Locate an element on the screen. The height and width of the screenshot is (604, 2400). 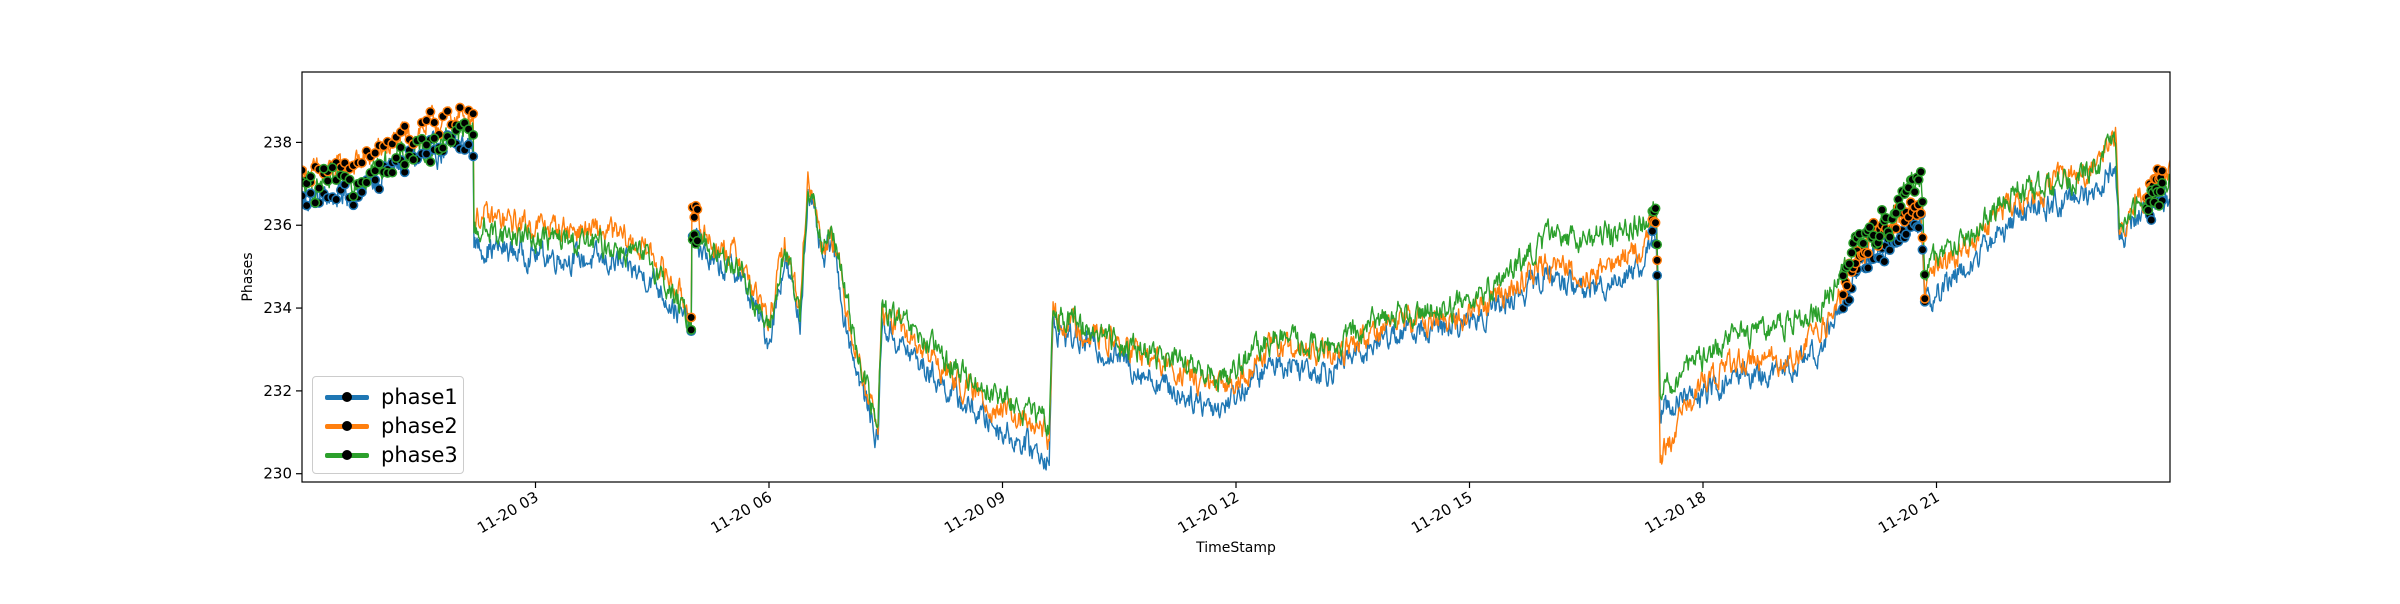
y-axis-label: Phases is located at coordinates (248, 276).